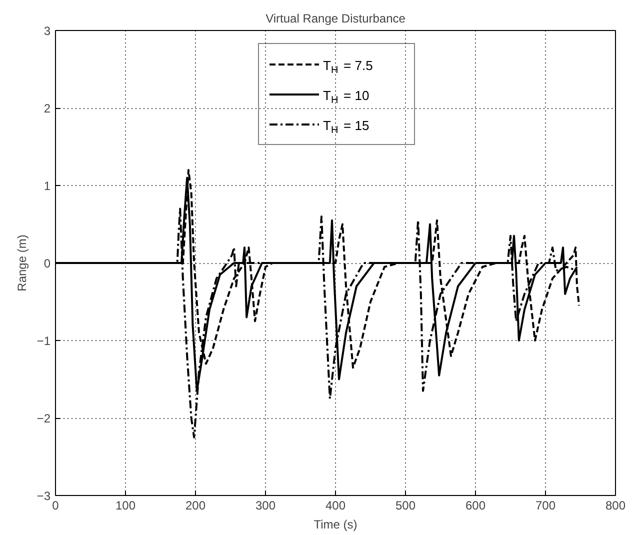  I want to click on y-tick-label: −2, so click(43, 419).